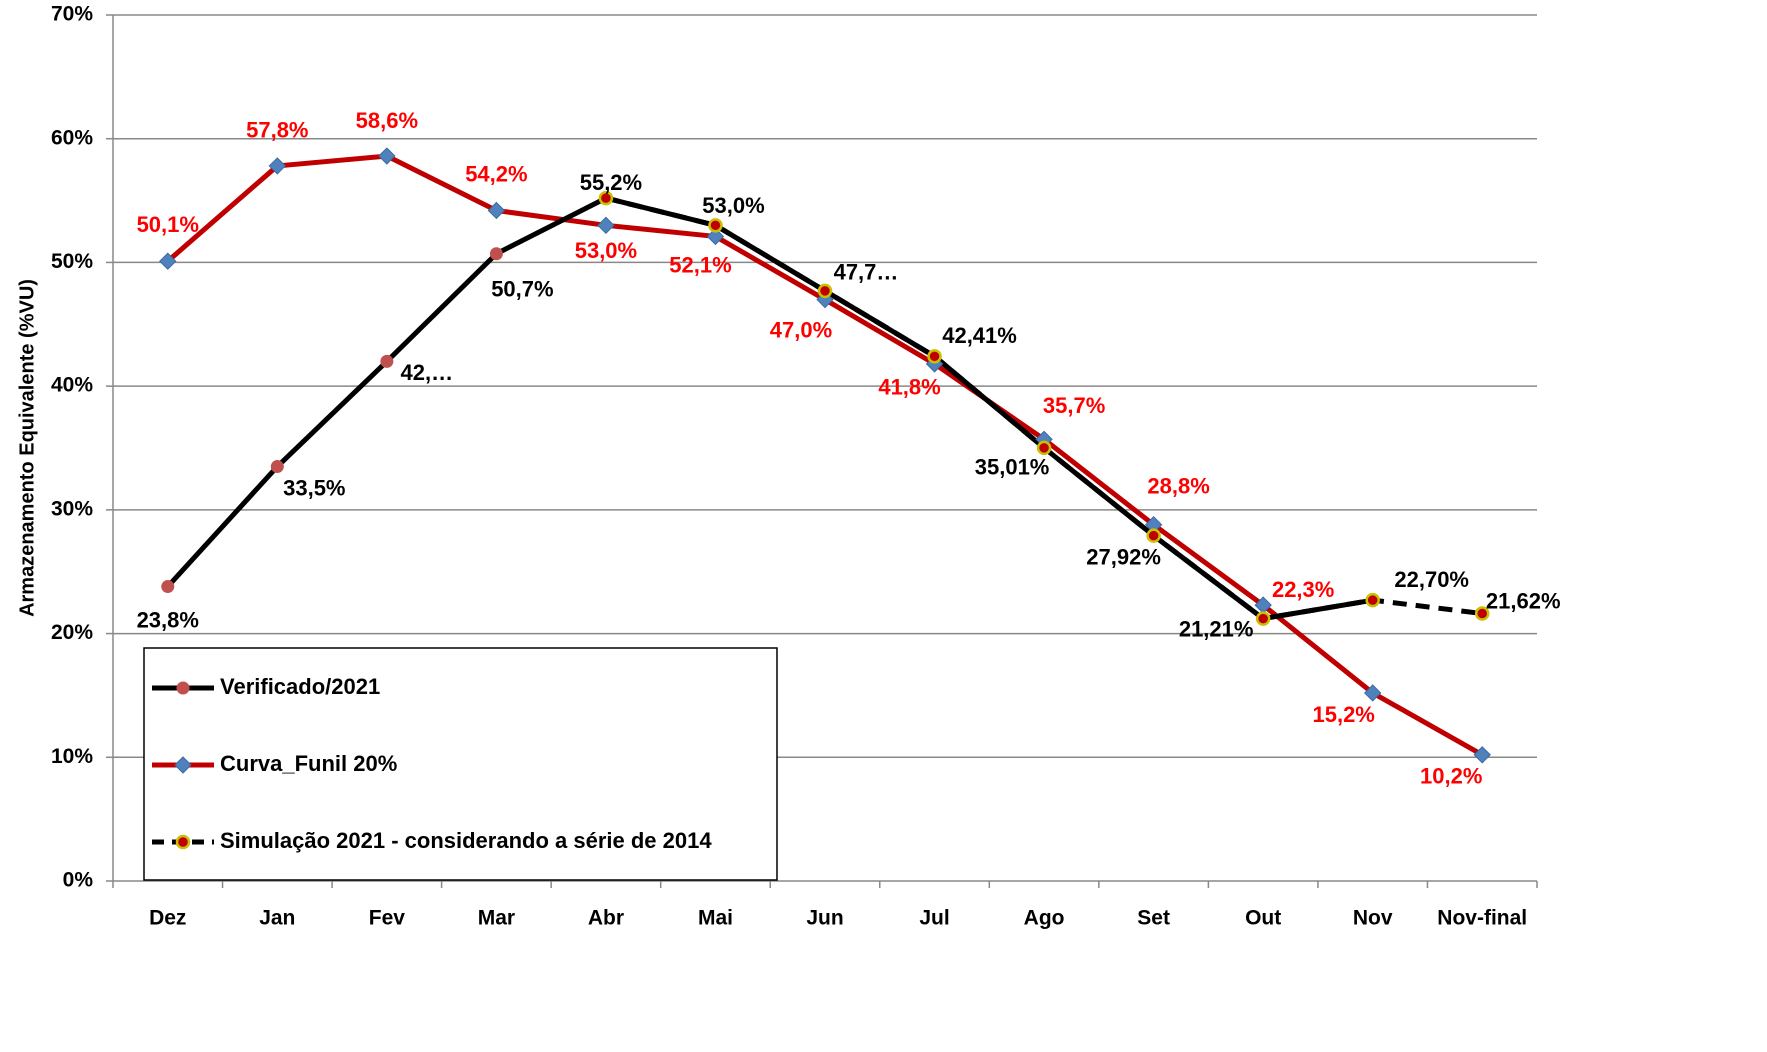 The image size is (1767, 1052). Describe the element at coordinates (1178, 486) in the screenshot. I see `data-label: 28,8%` at that location.